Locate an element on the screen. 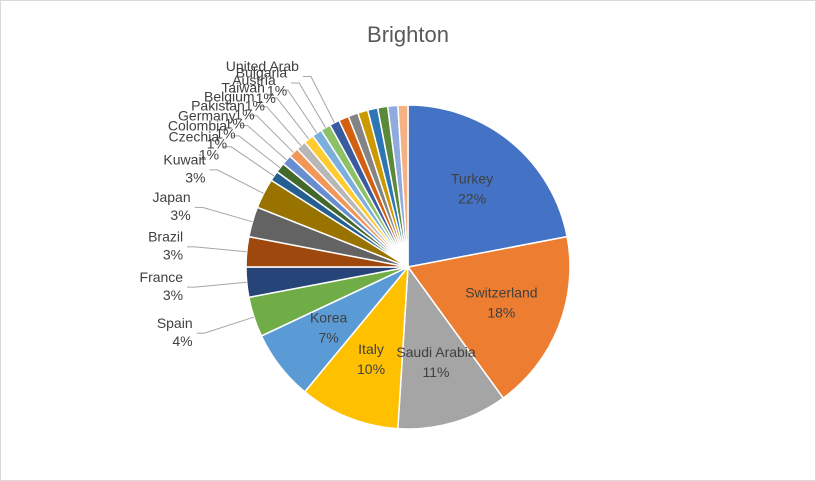 This screenshot has width=816, height=481. slice-label: Italy is located at coordinates (371, 349).